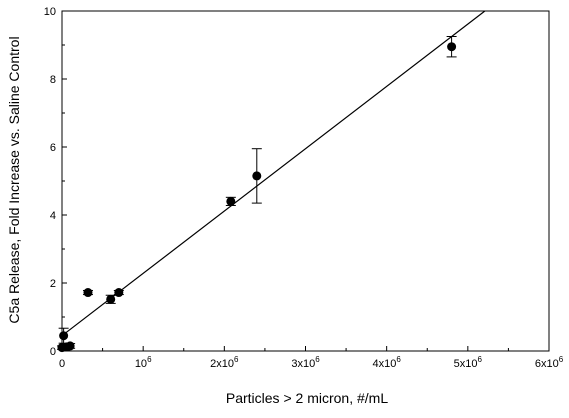 The width and height of the screenshot is (569, 418). What do you see at coordinates (53, 148) in the screenshot?
I see `y-tick-label: 6` at bounding box center [53, 148].